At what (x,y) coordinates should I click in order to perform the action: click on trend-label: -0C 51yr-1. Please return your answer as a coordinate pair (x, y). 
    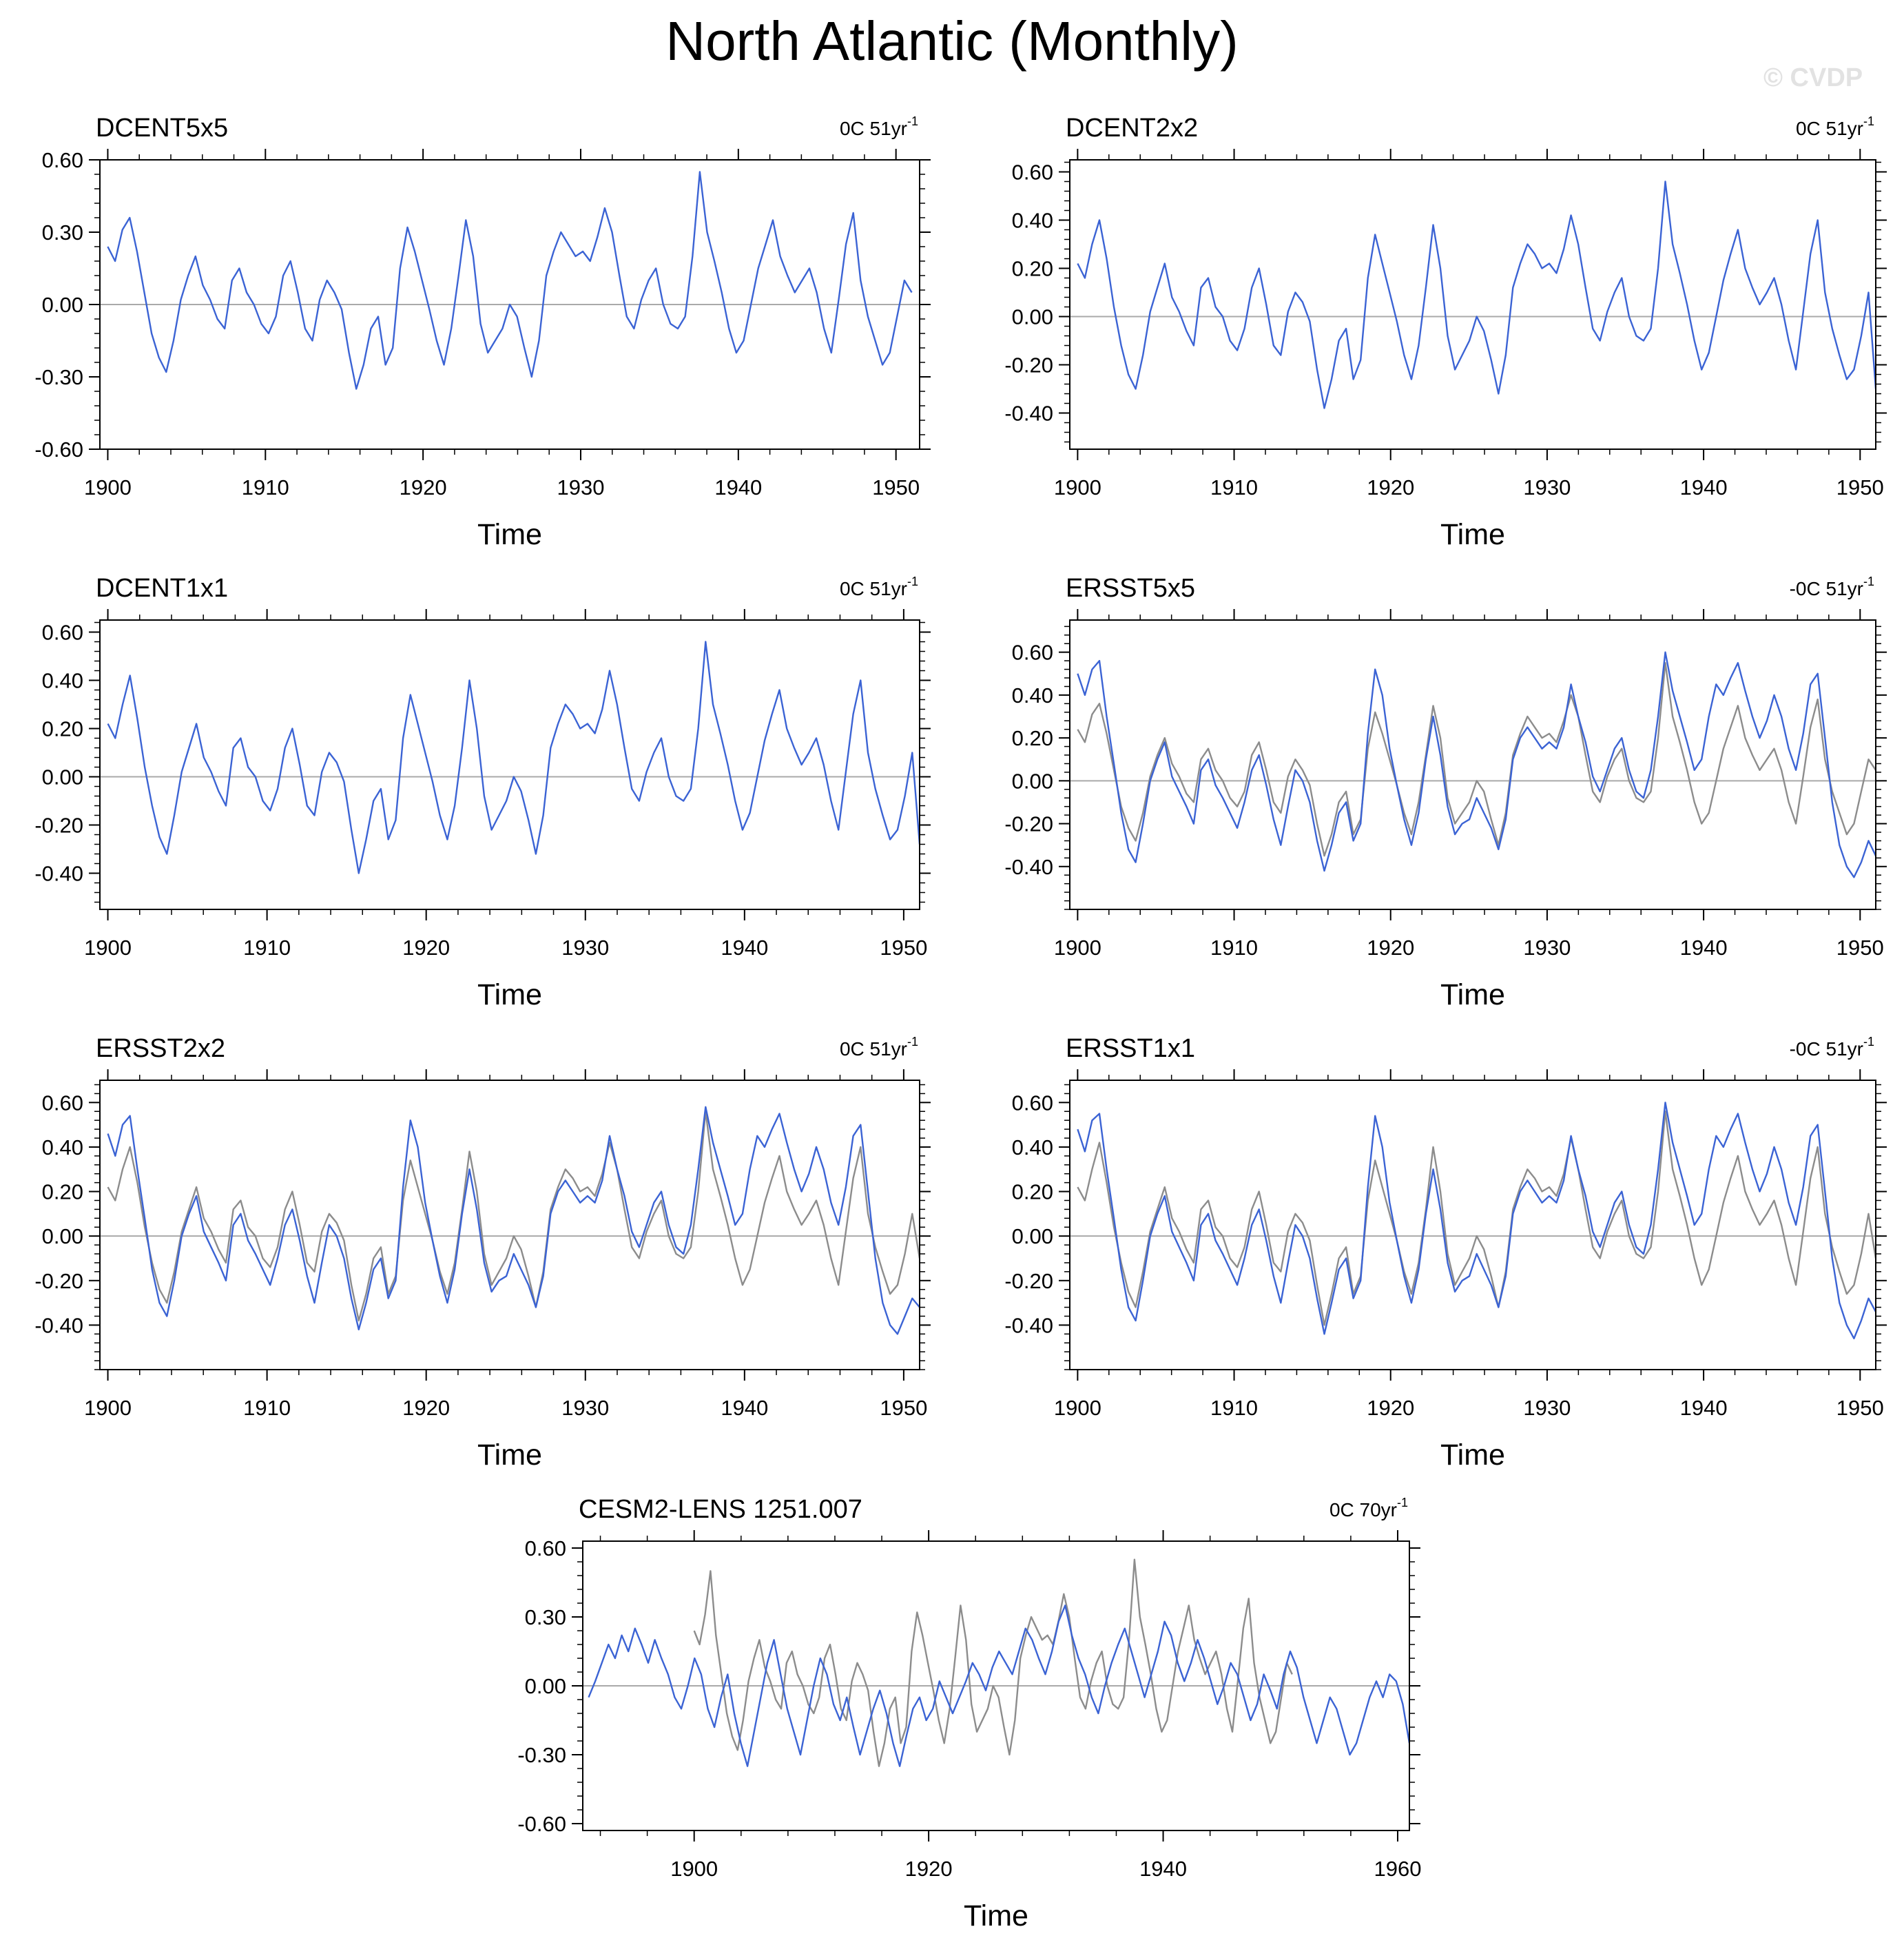
    Looking at the image, I should click on (1832, 587).